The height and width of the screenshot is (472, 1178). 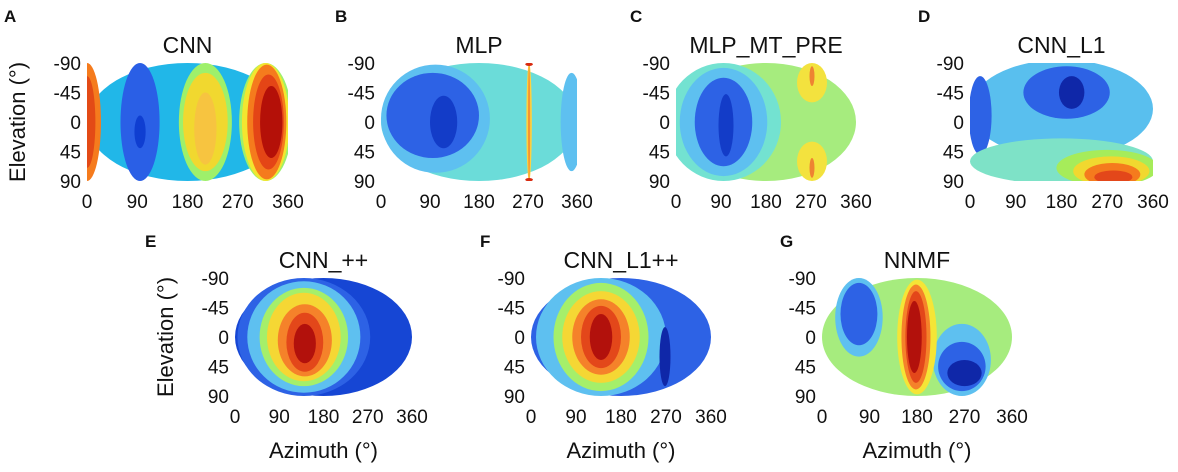 I want to click on panel-letter: A, so click(x=10, y=16).